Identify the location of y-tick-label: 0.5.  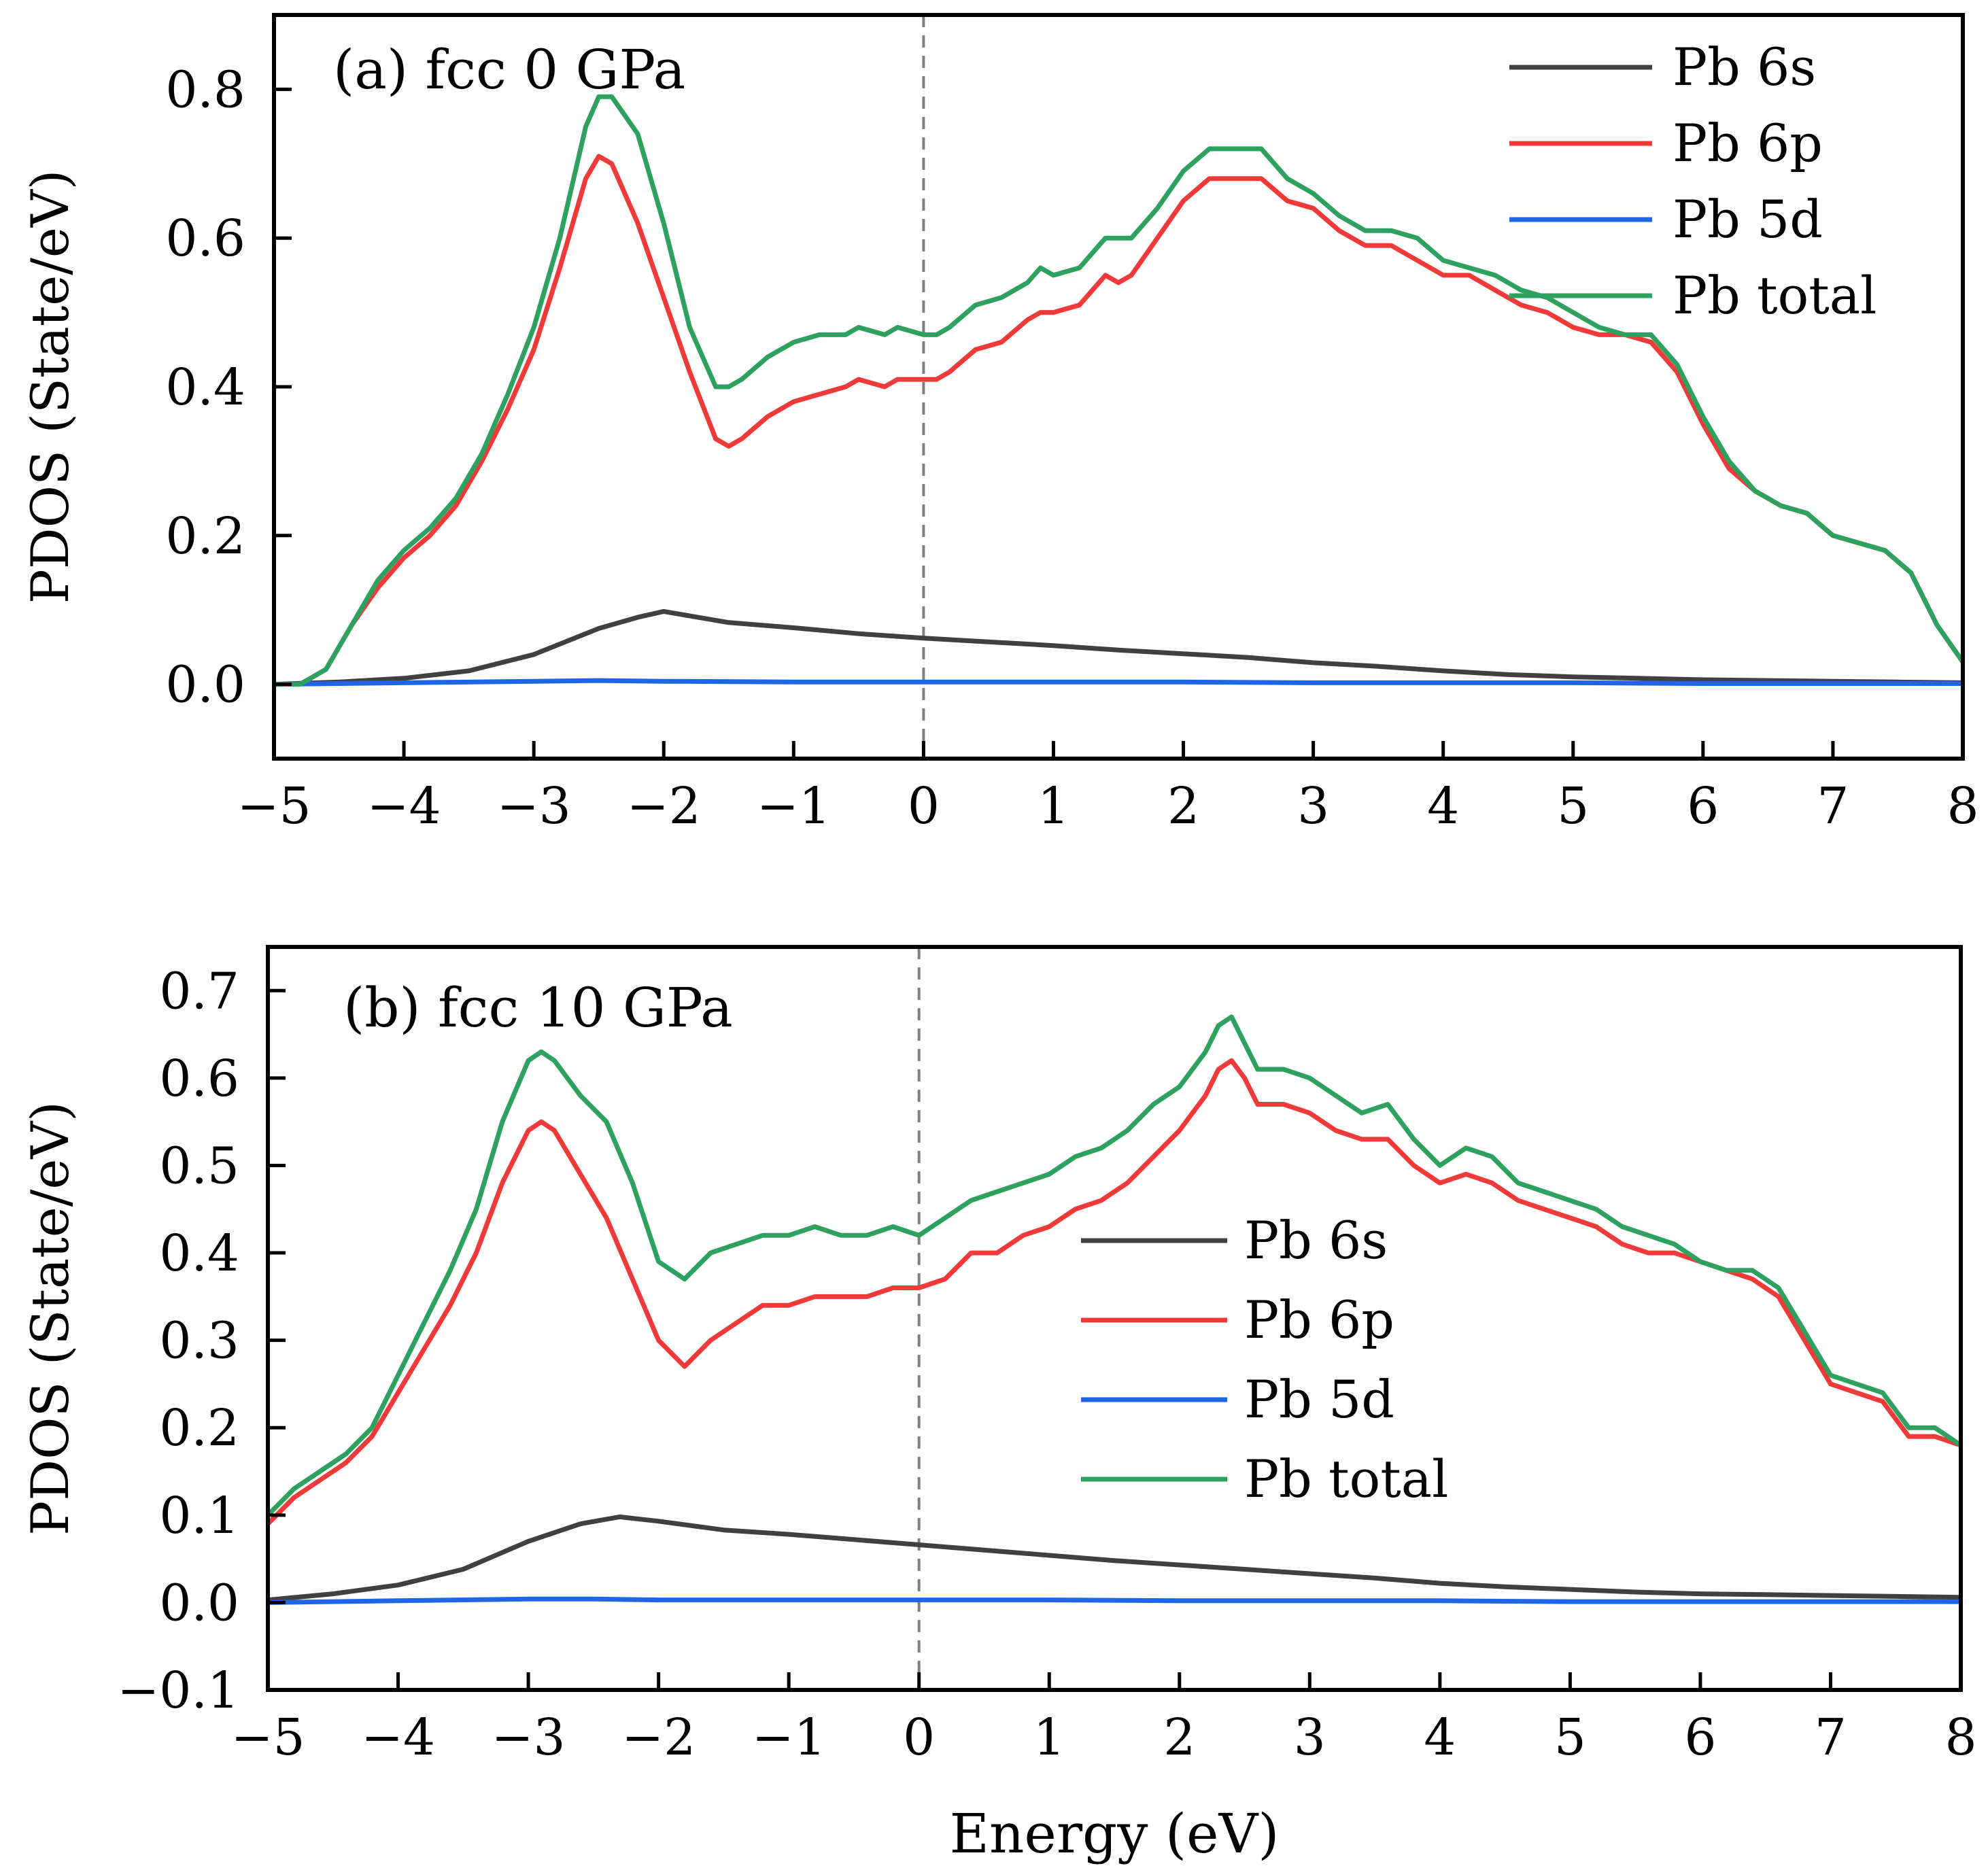
(199, 1166).